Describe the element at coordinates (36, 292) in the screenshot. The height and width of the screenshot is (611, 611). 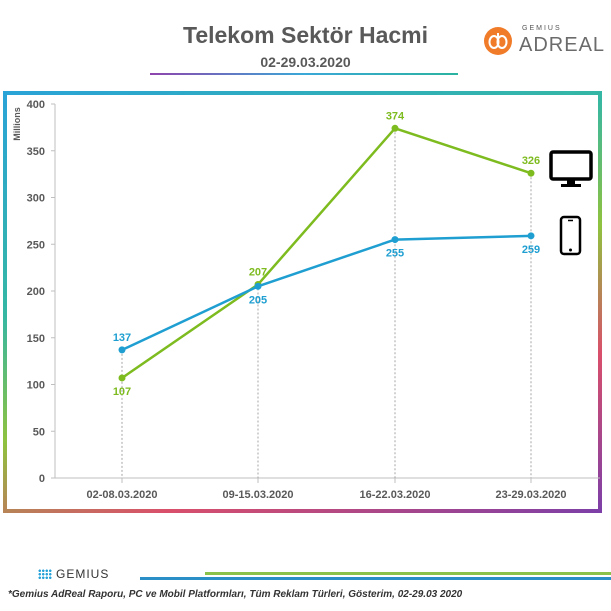
I see `y-tick-label: 200` at that location.